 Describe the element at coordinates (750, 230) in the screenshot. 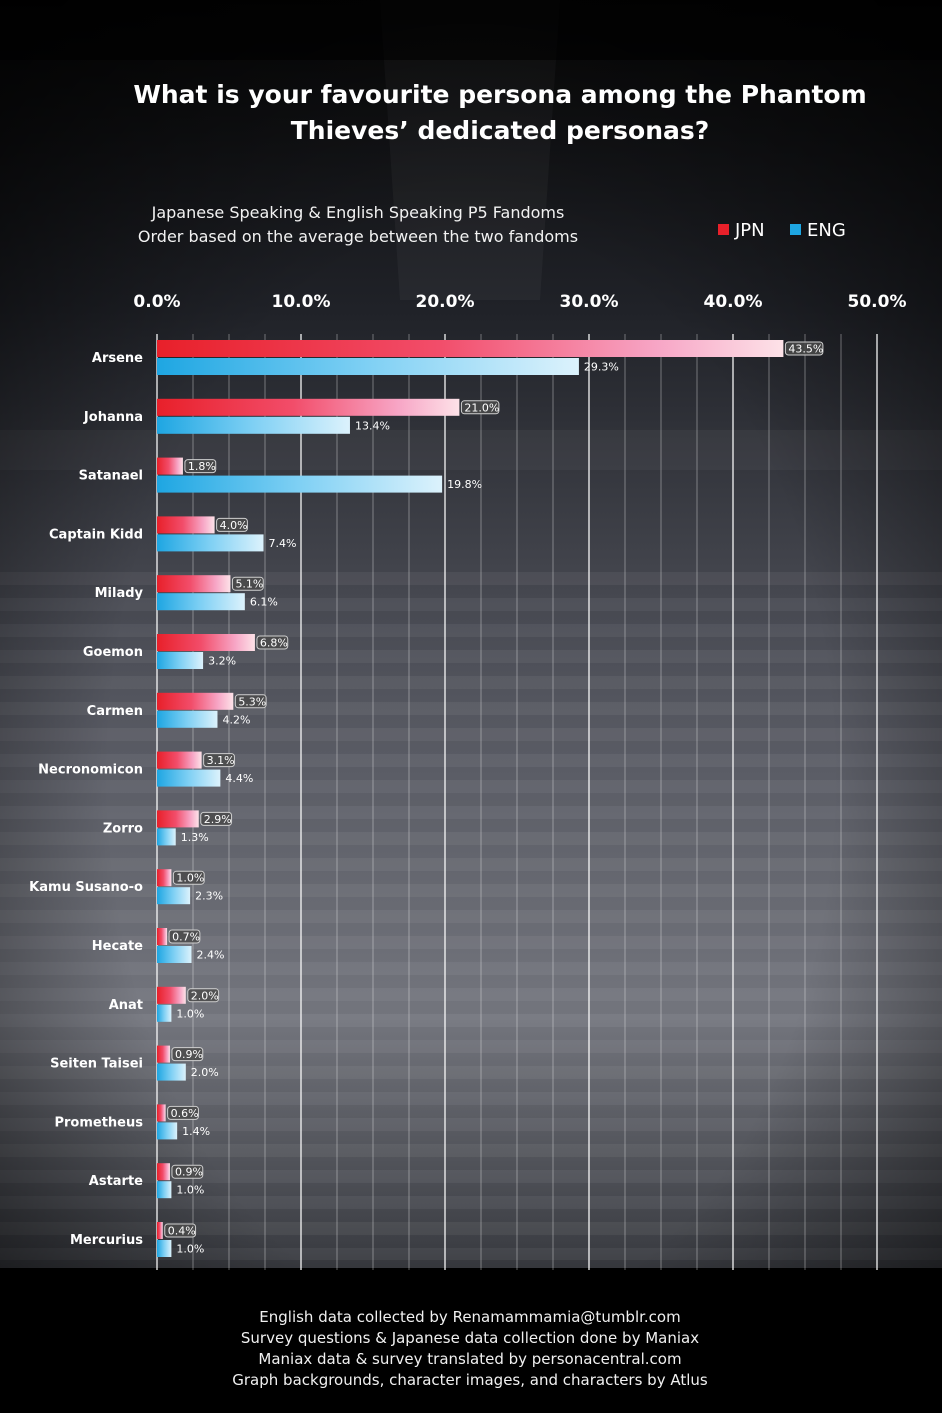

I see `legend-label-jpn: JPN` at that location.